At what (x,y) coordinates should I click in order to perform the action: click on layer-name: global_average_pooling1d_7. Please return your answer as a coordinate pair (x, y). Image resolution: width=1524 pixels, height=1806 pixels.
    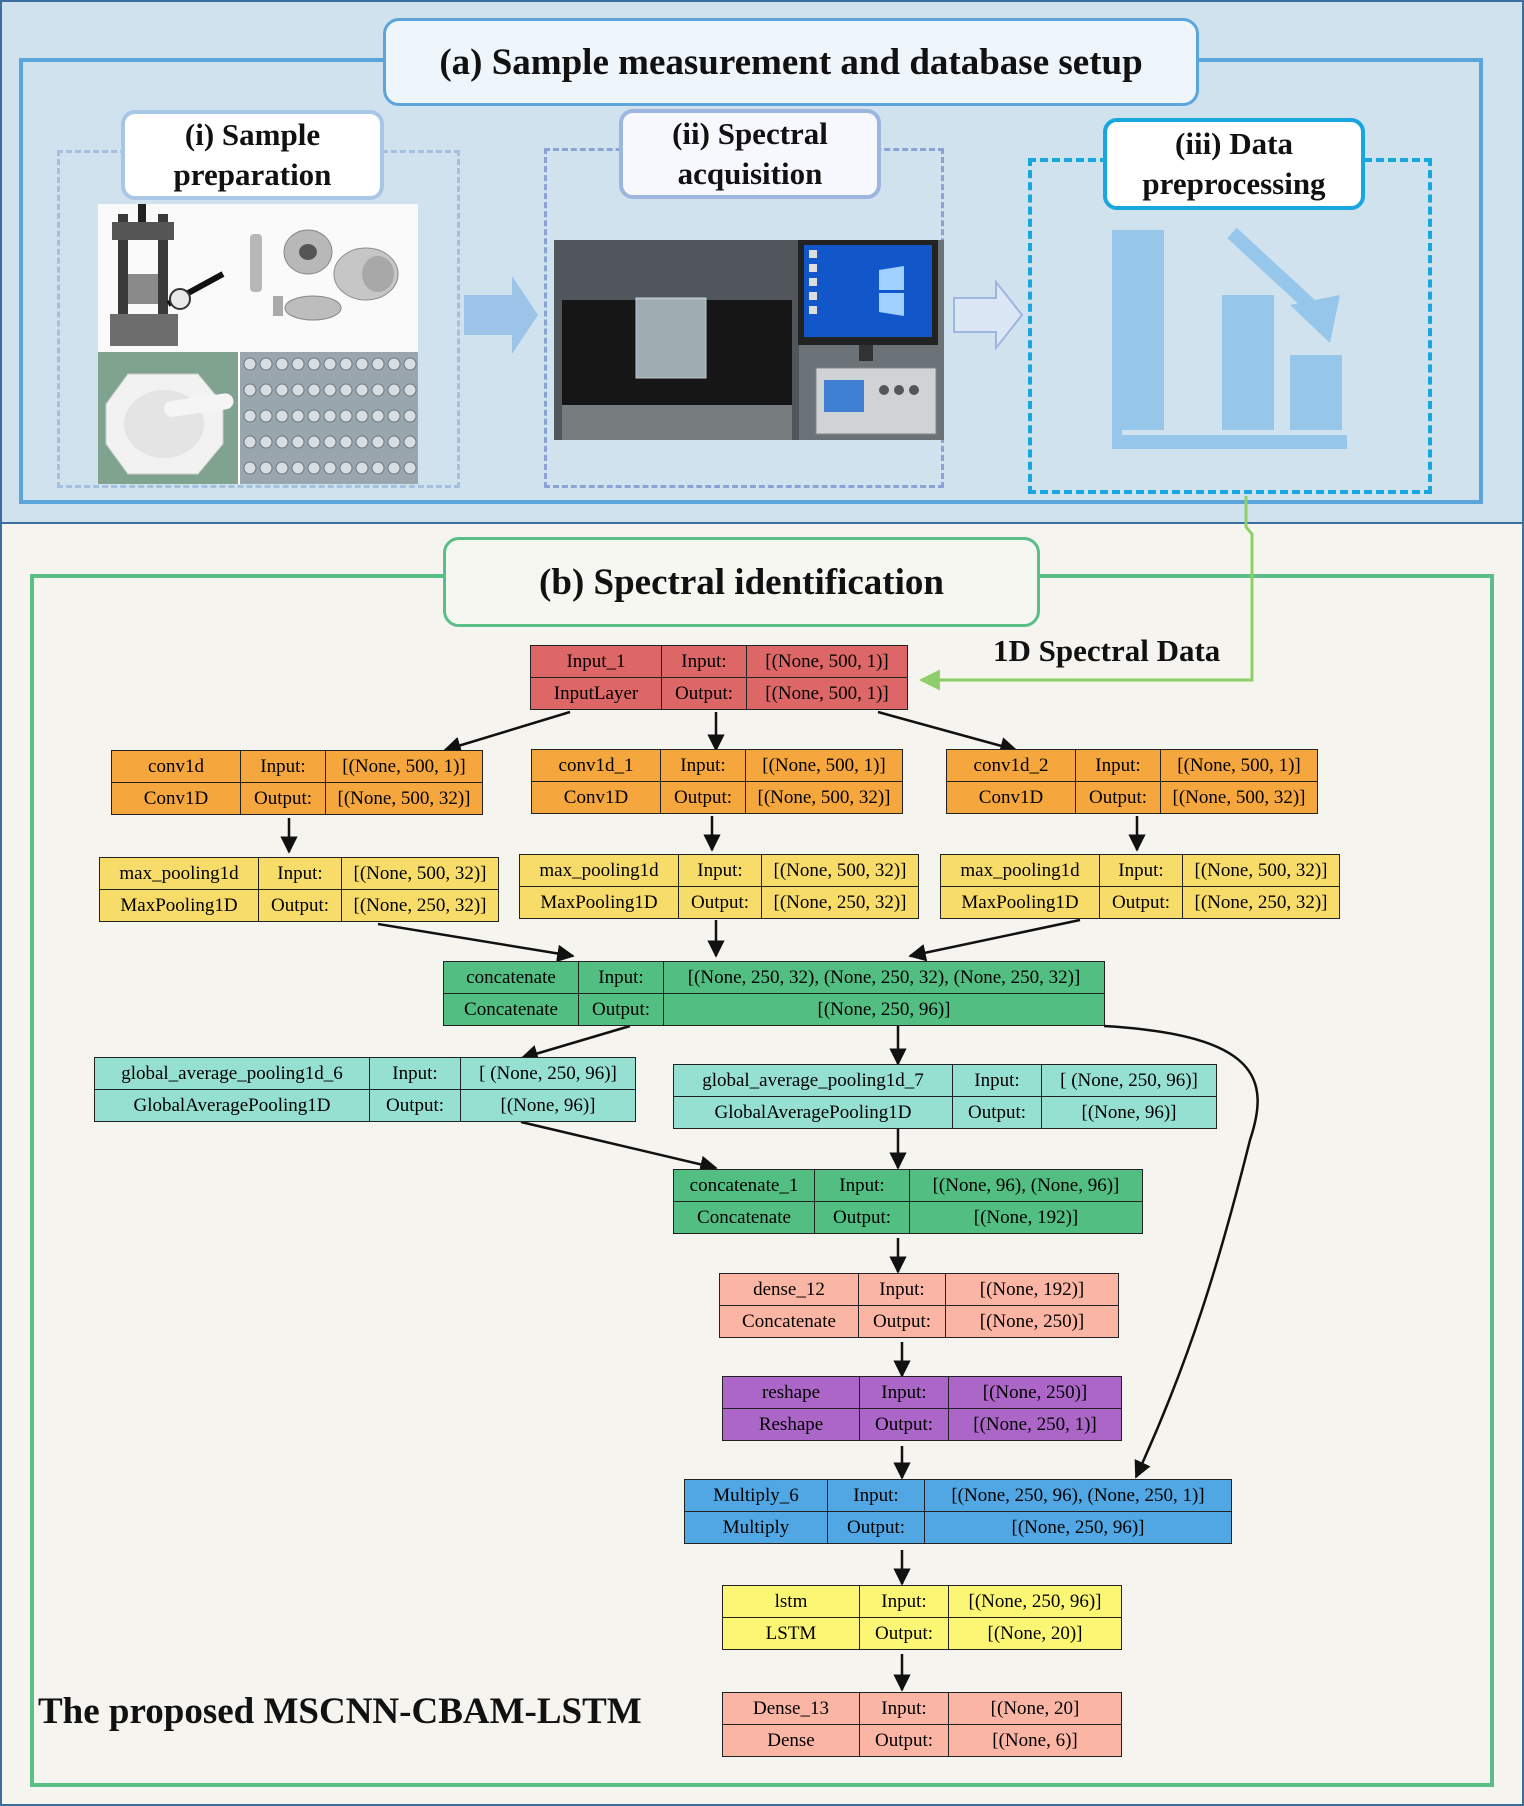
    Looking at the image, I should click on (813, 1080).